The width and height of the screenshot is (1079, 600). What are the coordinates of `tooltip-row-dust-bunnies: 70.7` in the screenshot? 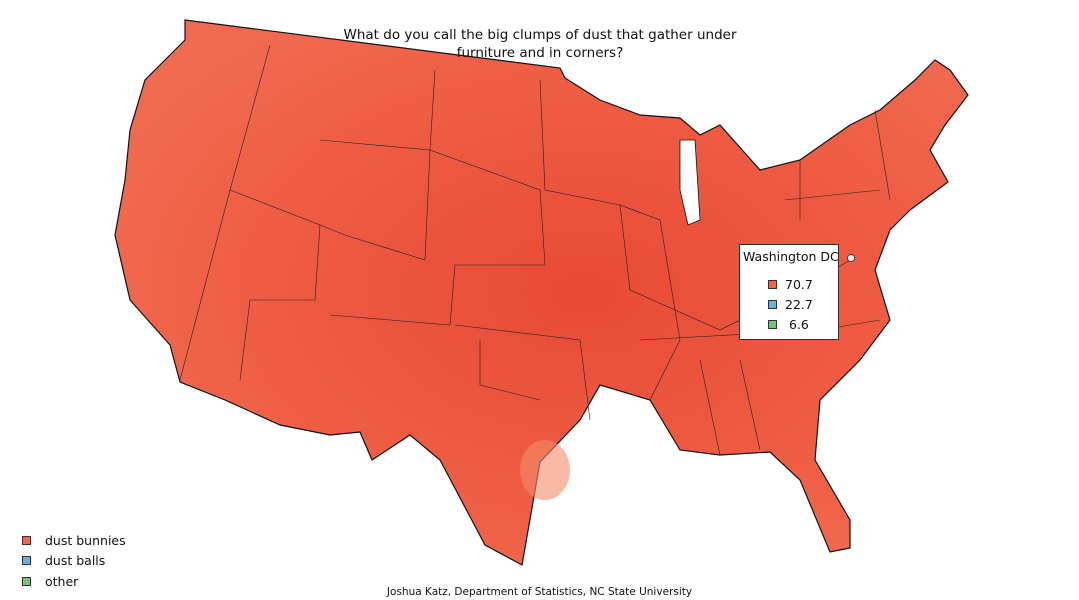 It's located at (790, 284).